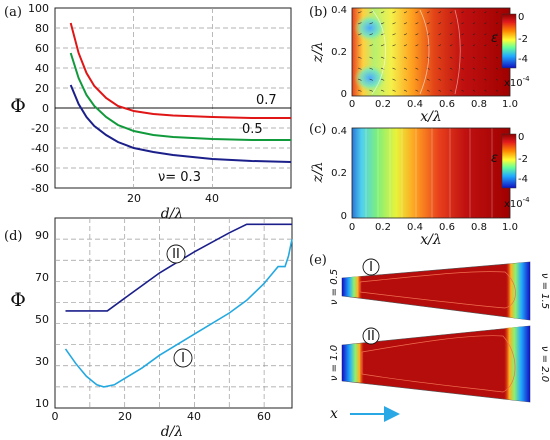 The image size is (550, 440). I want to click on a-xtick-40: 40, so click(212, 198).